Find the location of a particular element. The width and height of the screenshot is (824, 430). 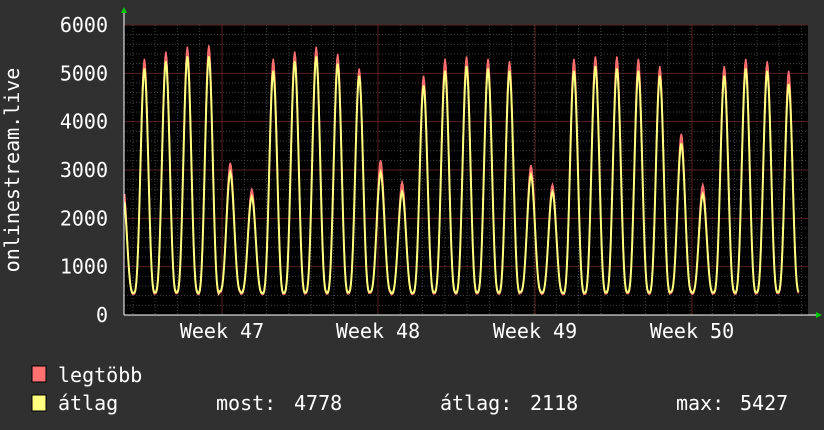

stat-max-label: max: is located at coordinates (700, 403).